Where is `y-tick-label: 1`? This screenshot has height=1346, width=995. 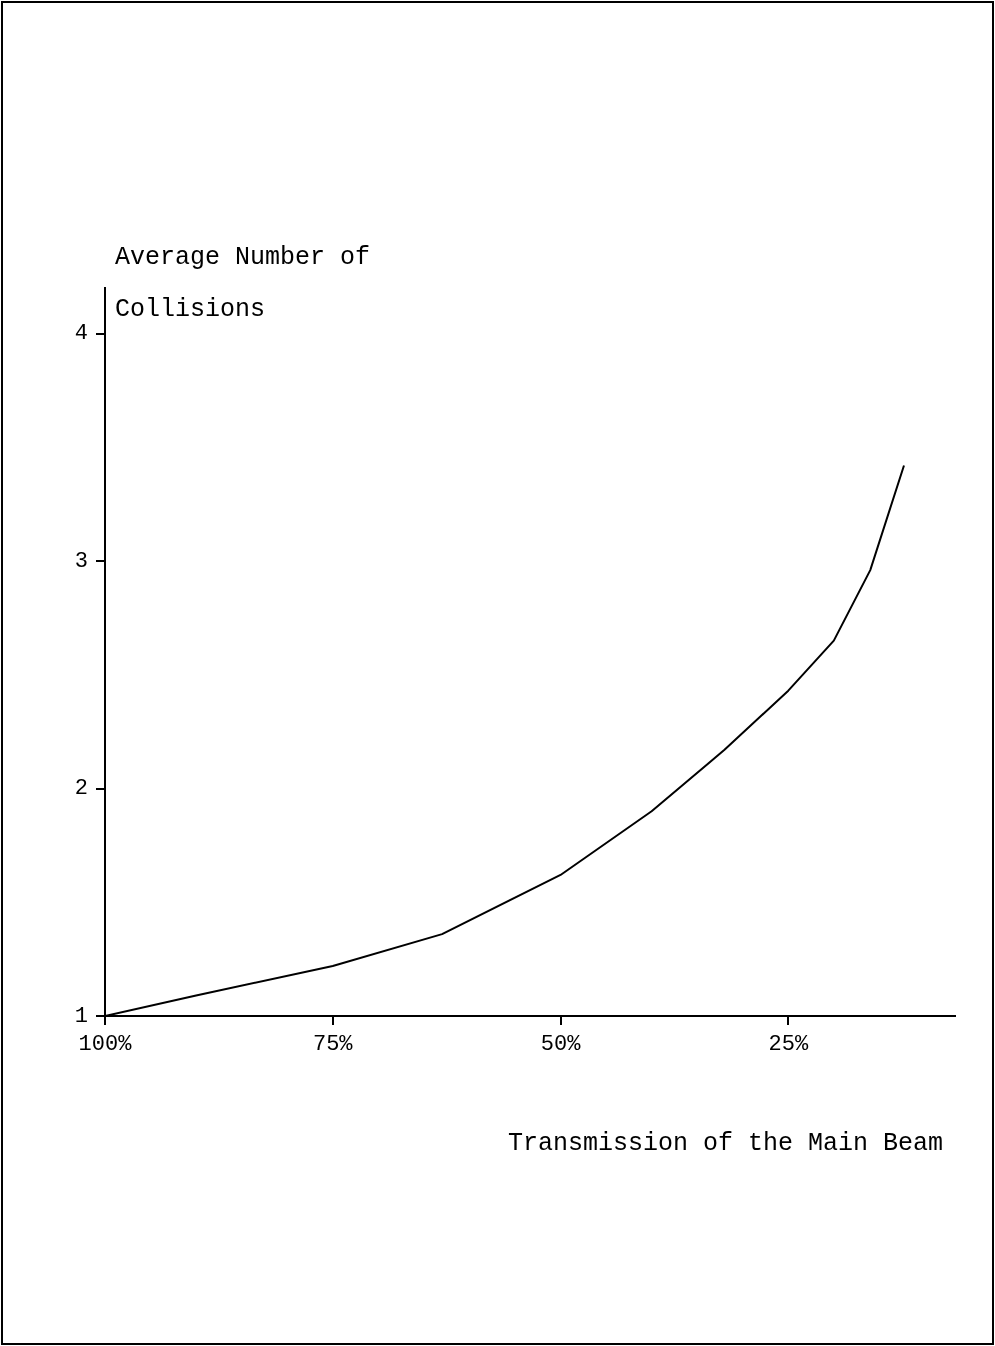 y-tick-label: 1 is located at coordinates (81, 1016).